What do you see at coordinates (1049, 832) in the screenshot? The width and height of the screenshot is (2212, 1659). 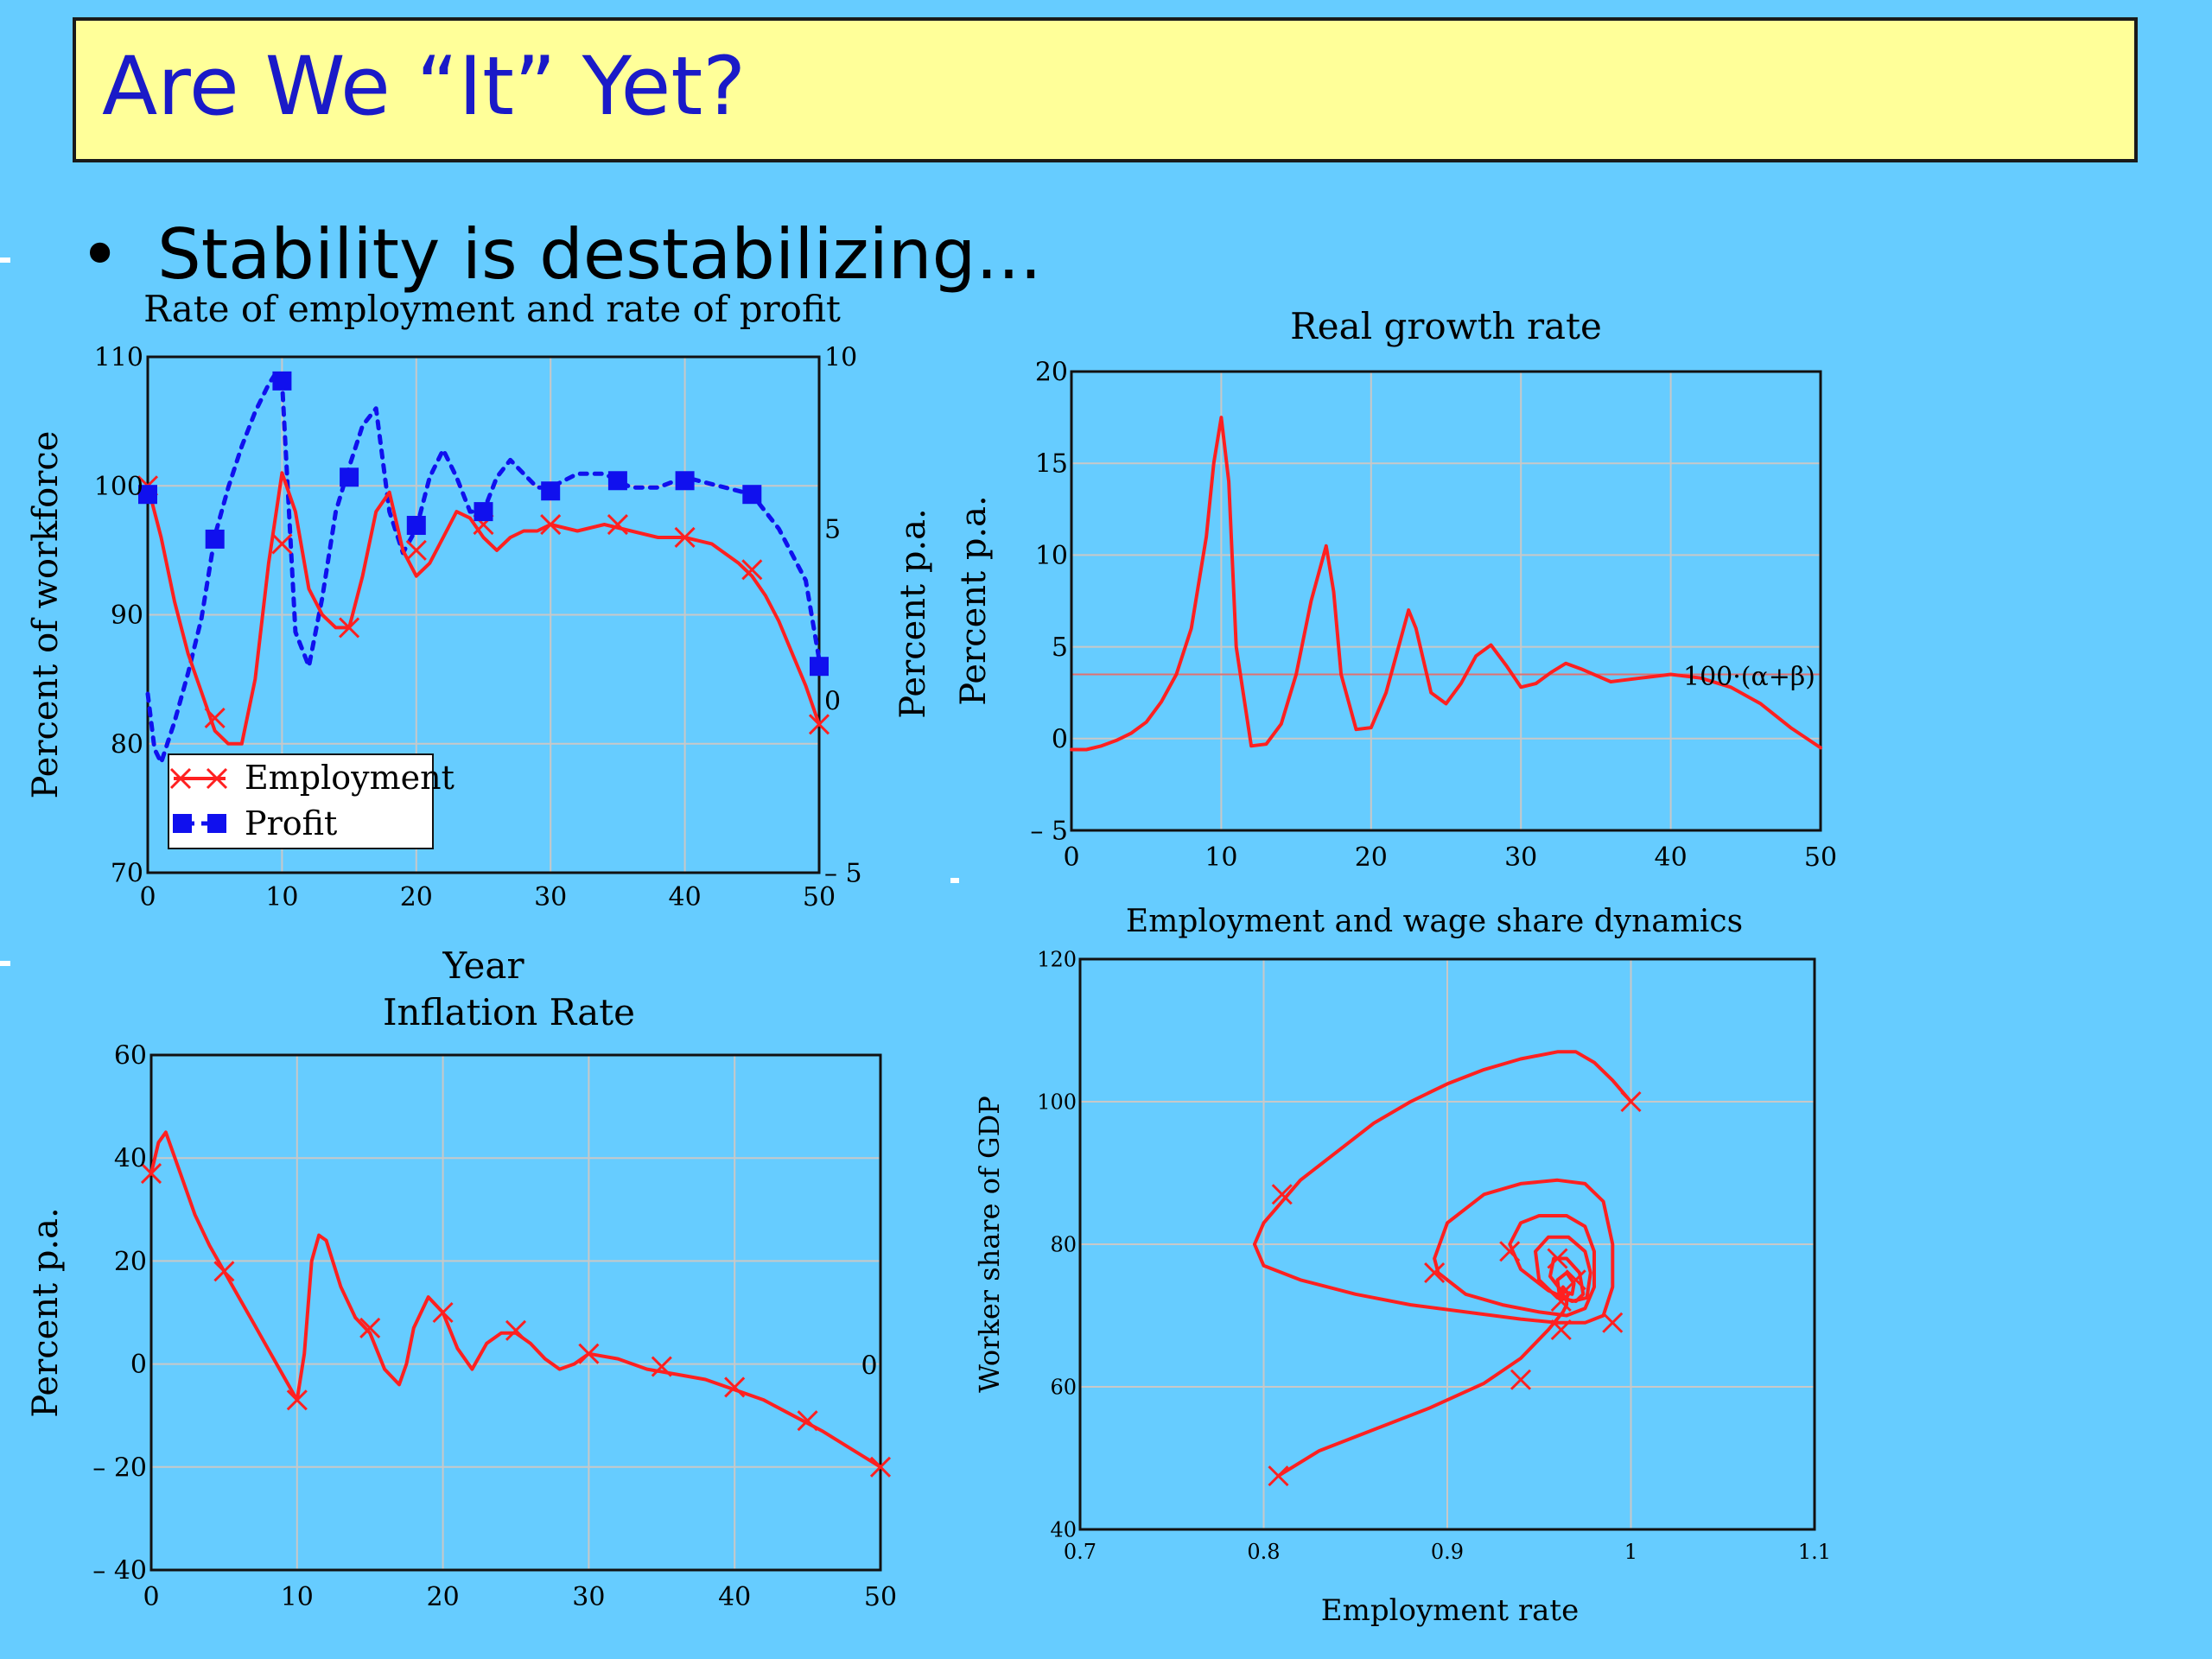 I see `y-tick-label: – 5` at bounding box center [1049, 832].